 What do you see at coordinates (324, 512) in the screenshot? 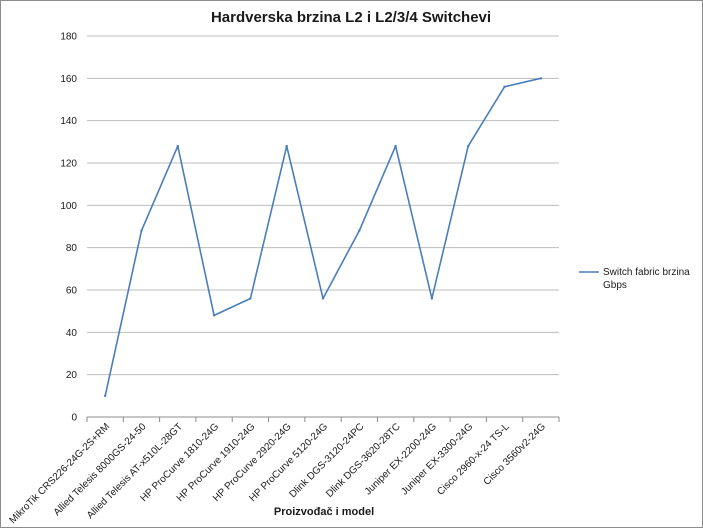
I see `x-axis-title: Proizvođač i model` at bounding box center [324, 512].